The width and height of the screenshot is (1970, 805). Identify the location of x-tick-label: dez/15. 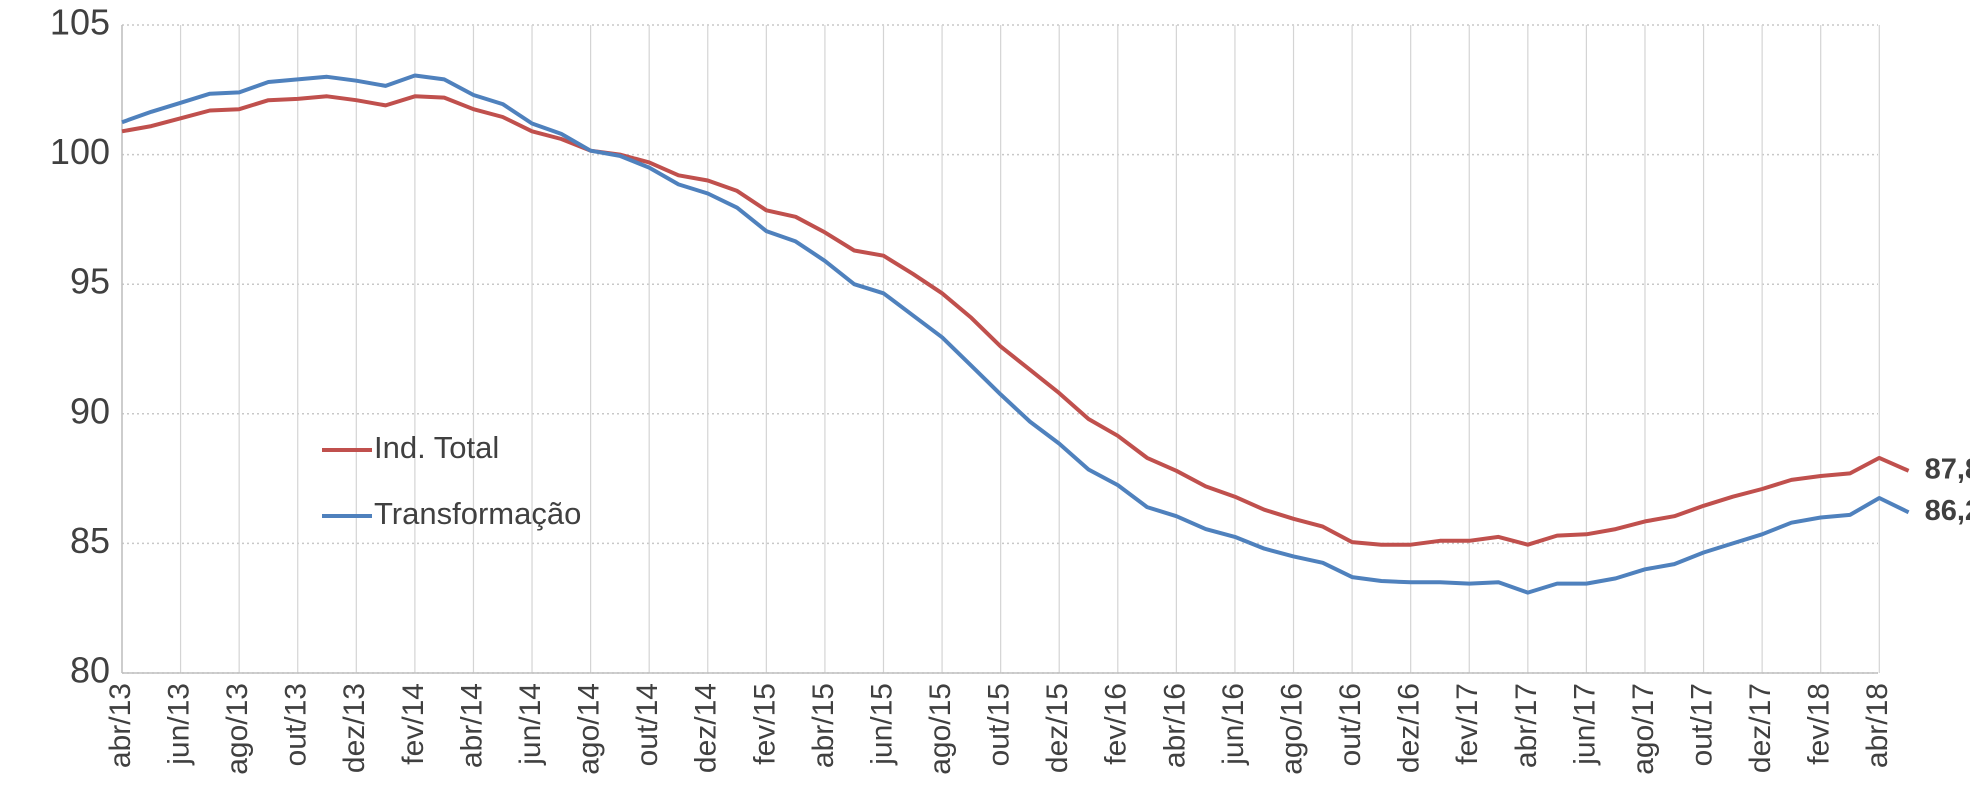
(1057, 728).